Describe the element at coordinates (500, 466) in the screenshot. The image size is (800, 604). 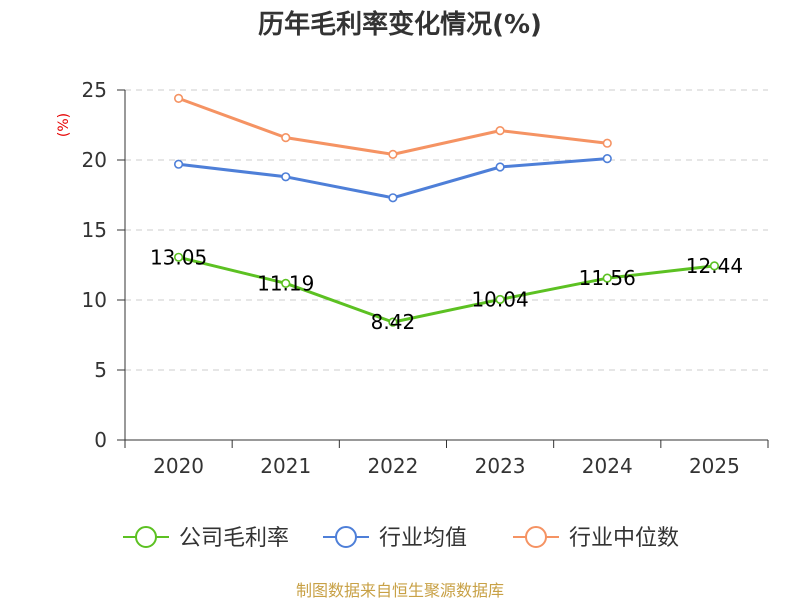
I see `x-tick-label: 2023` at that location.